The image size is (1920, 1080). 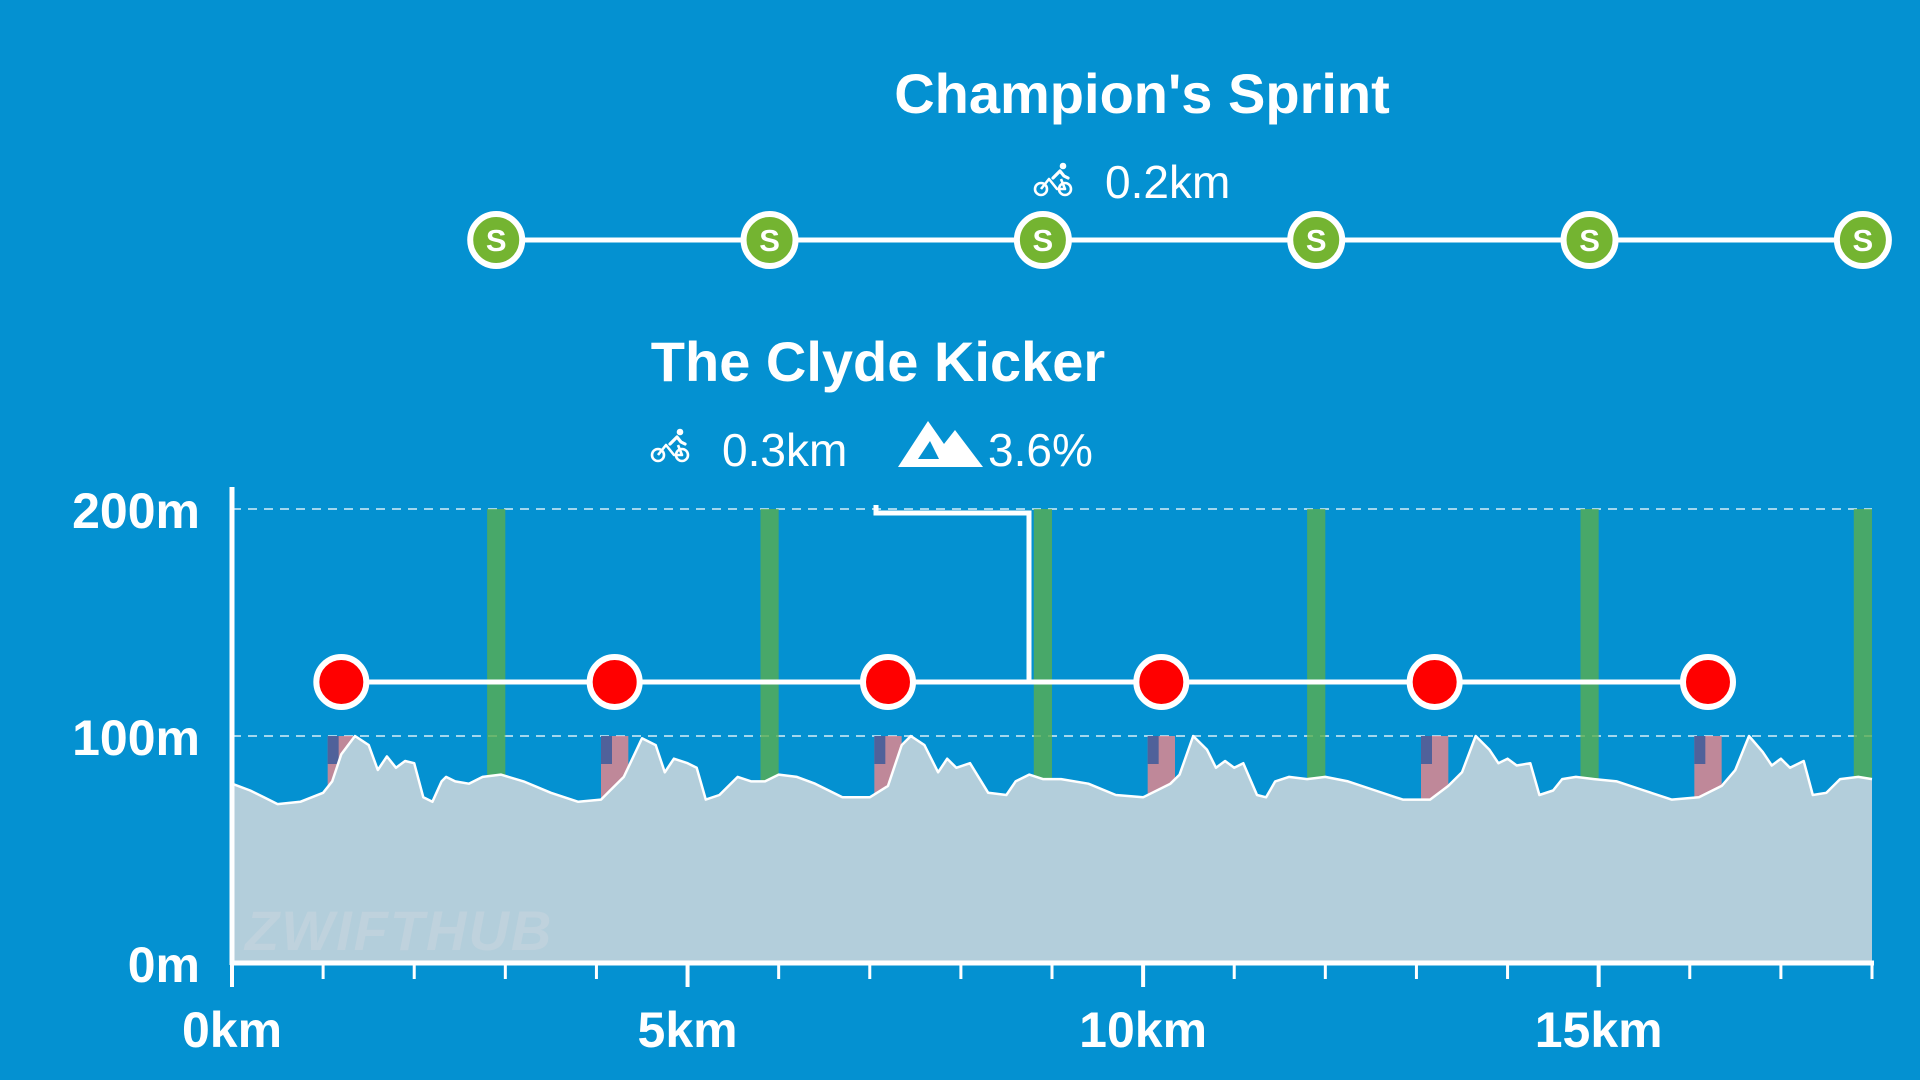 I want to click on elevation-line, so click(x=1052, y=770).